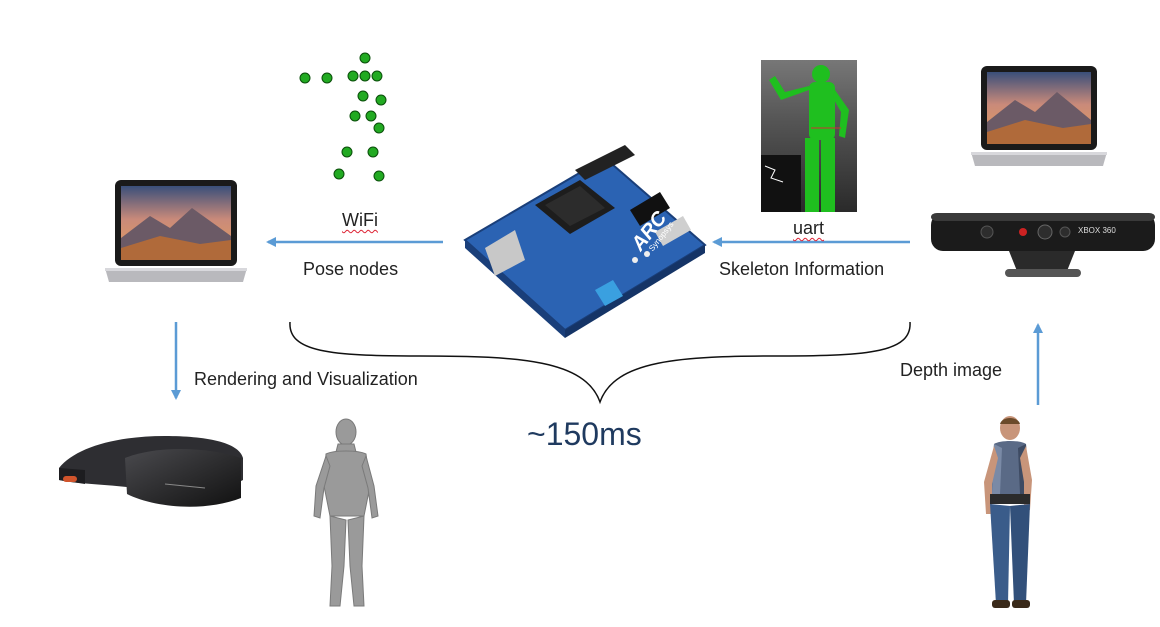 The width and height of the screenshot is (1160, 627). I want to click on wifi-label: WiFi, so click(360, 220).